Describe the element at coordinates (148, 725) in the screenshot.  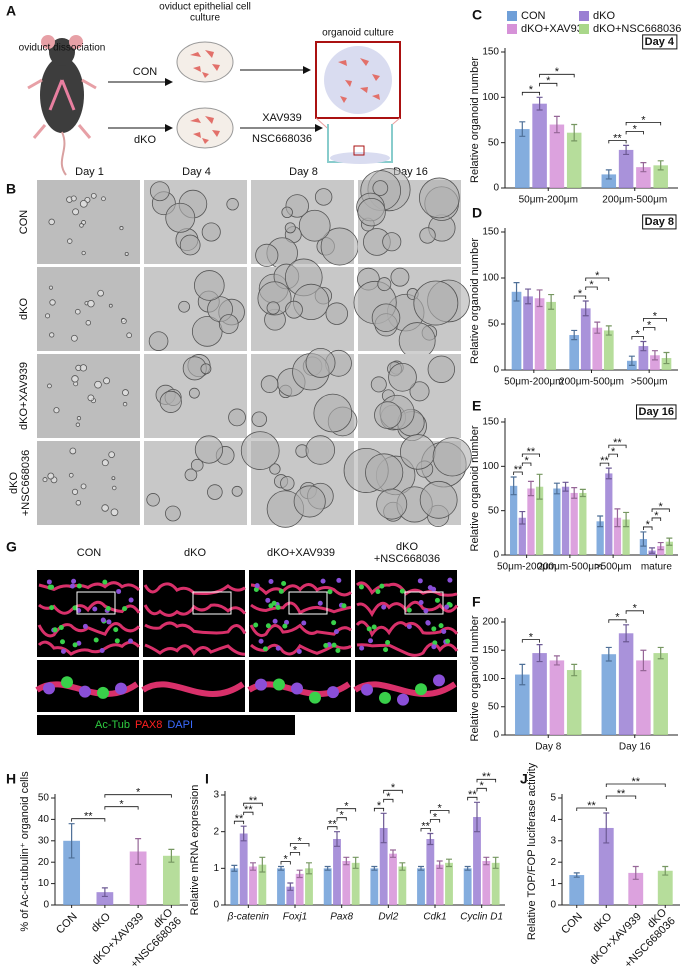
I see `stain-label: PAX8` at that location.